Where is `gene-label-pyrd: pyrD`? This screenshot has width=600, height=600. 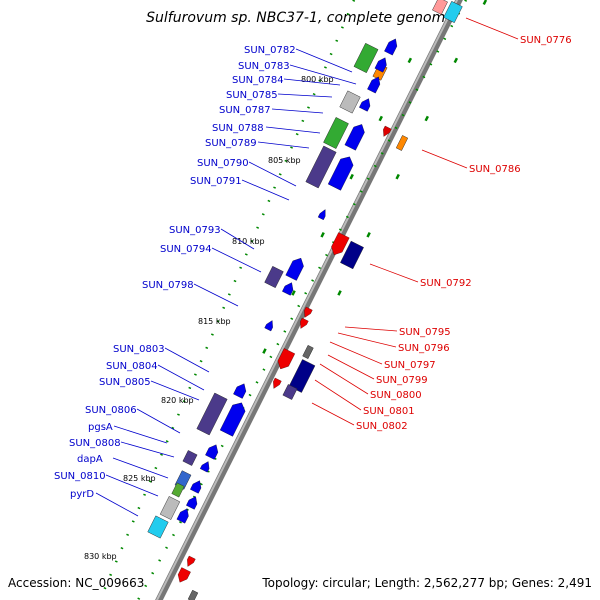 gene-label-pyrd: pyrD is located at coordinates (82, 494).